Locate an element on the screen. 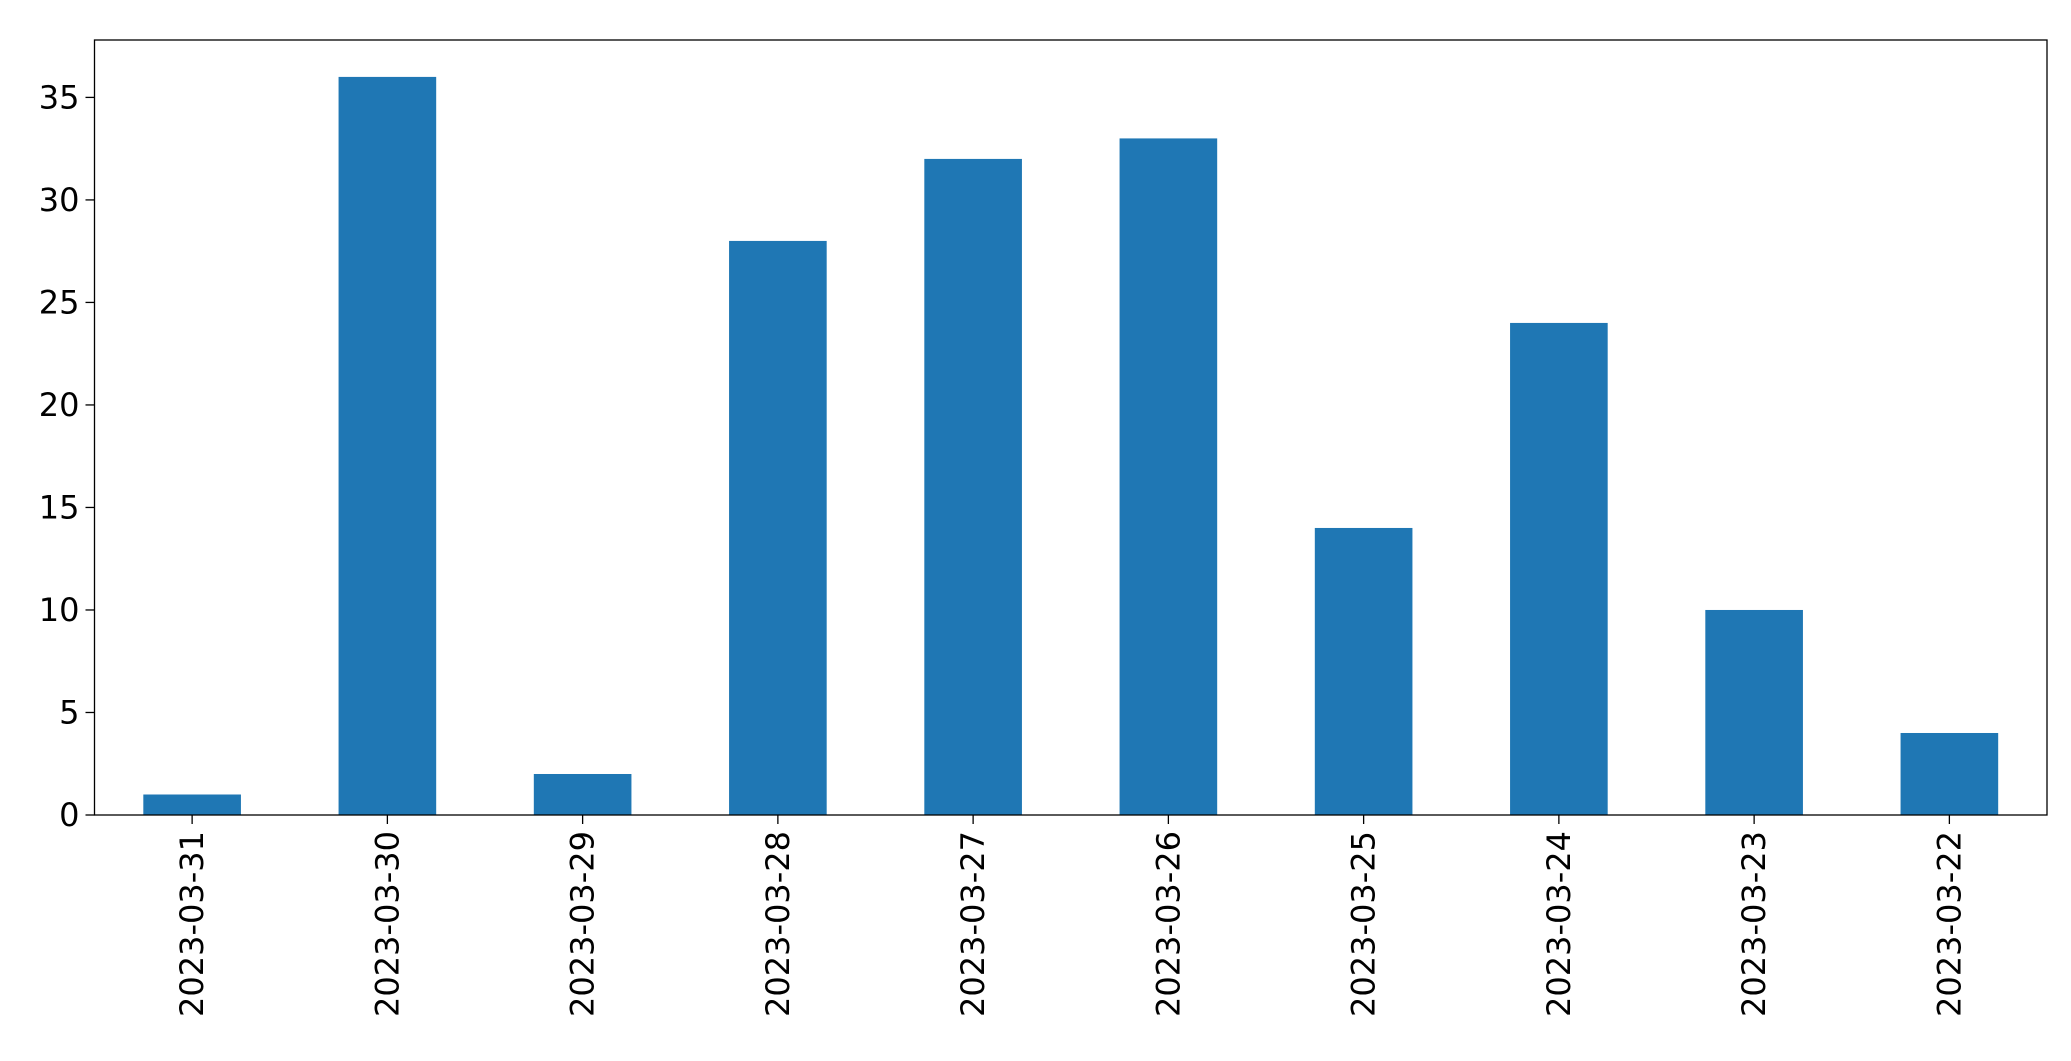  y-tick-label: 25 is located at coordinates (59, 302).